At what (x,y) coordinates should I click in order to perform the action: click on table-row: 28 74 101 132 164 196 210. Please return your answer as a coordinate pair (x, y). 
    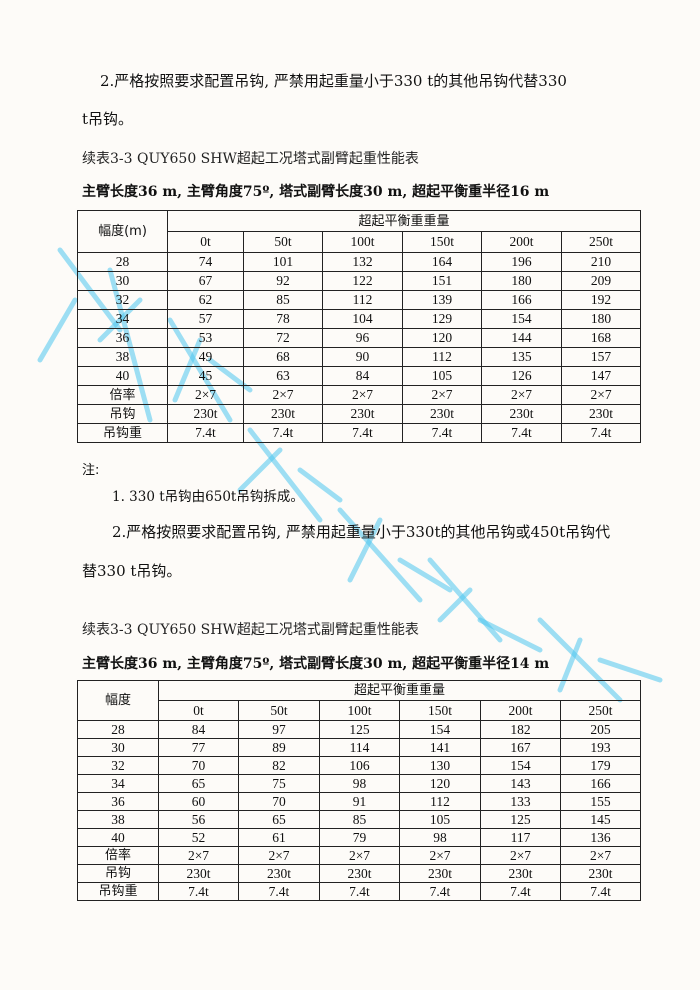
    Looking at the image, I should click on (359, 262).